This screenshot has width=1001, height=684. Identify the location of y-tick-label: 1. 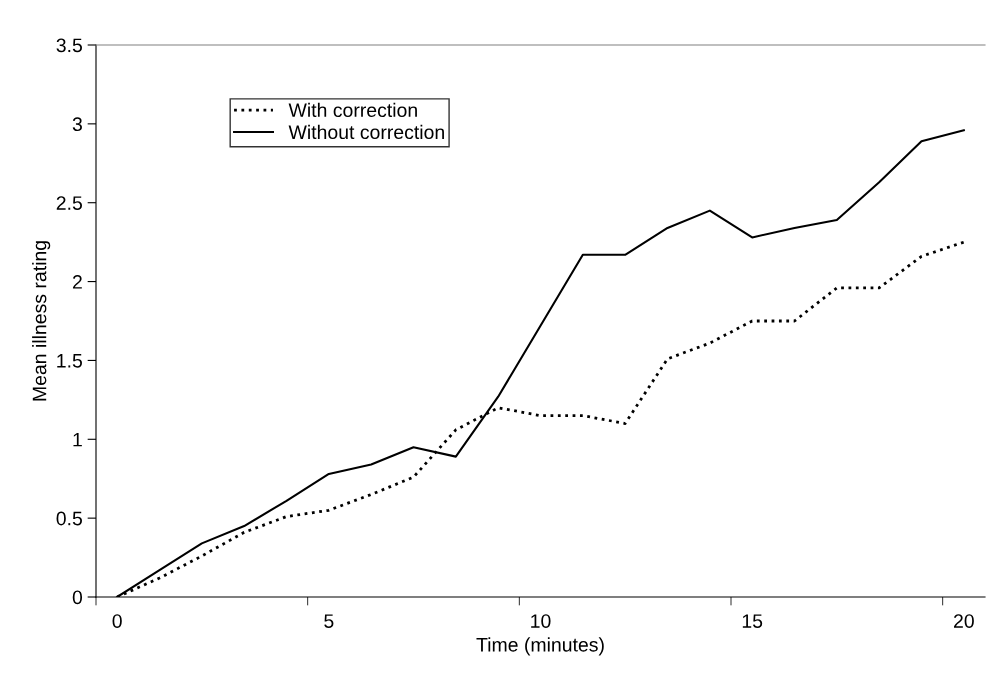
(77, 439).